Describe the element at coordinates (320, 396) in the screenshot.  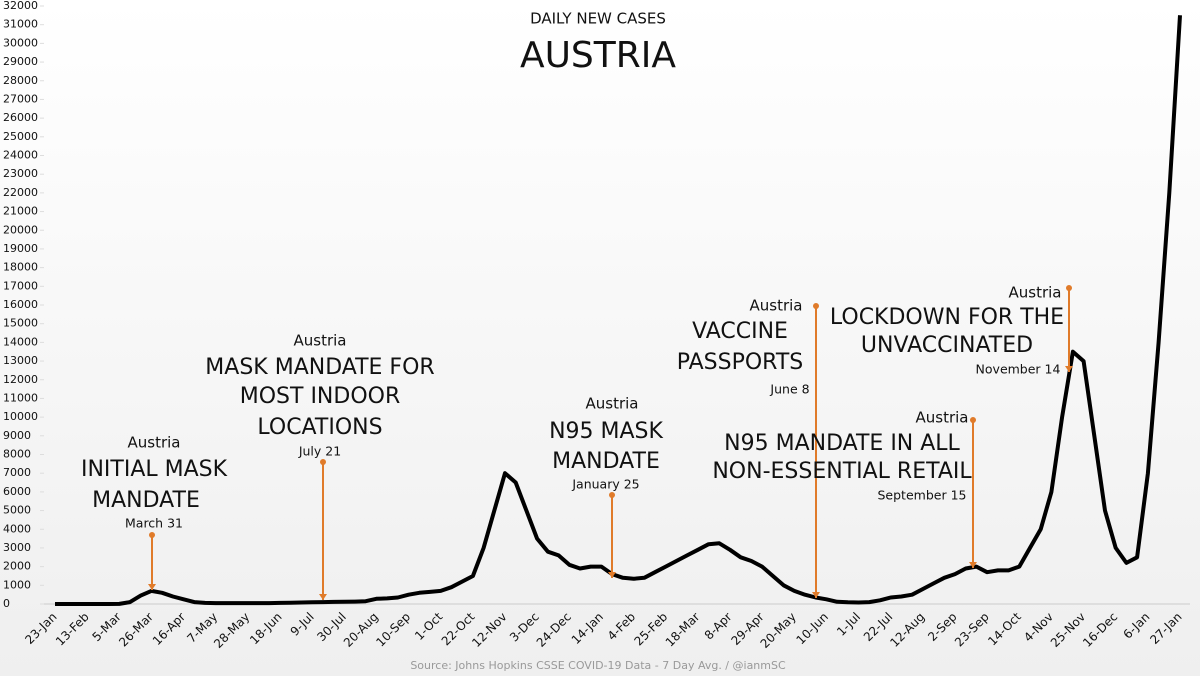
I see `annotation-title: MOST INDOOR` at that location.